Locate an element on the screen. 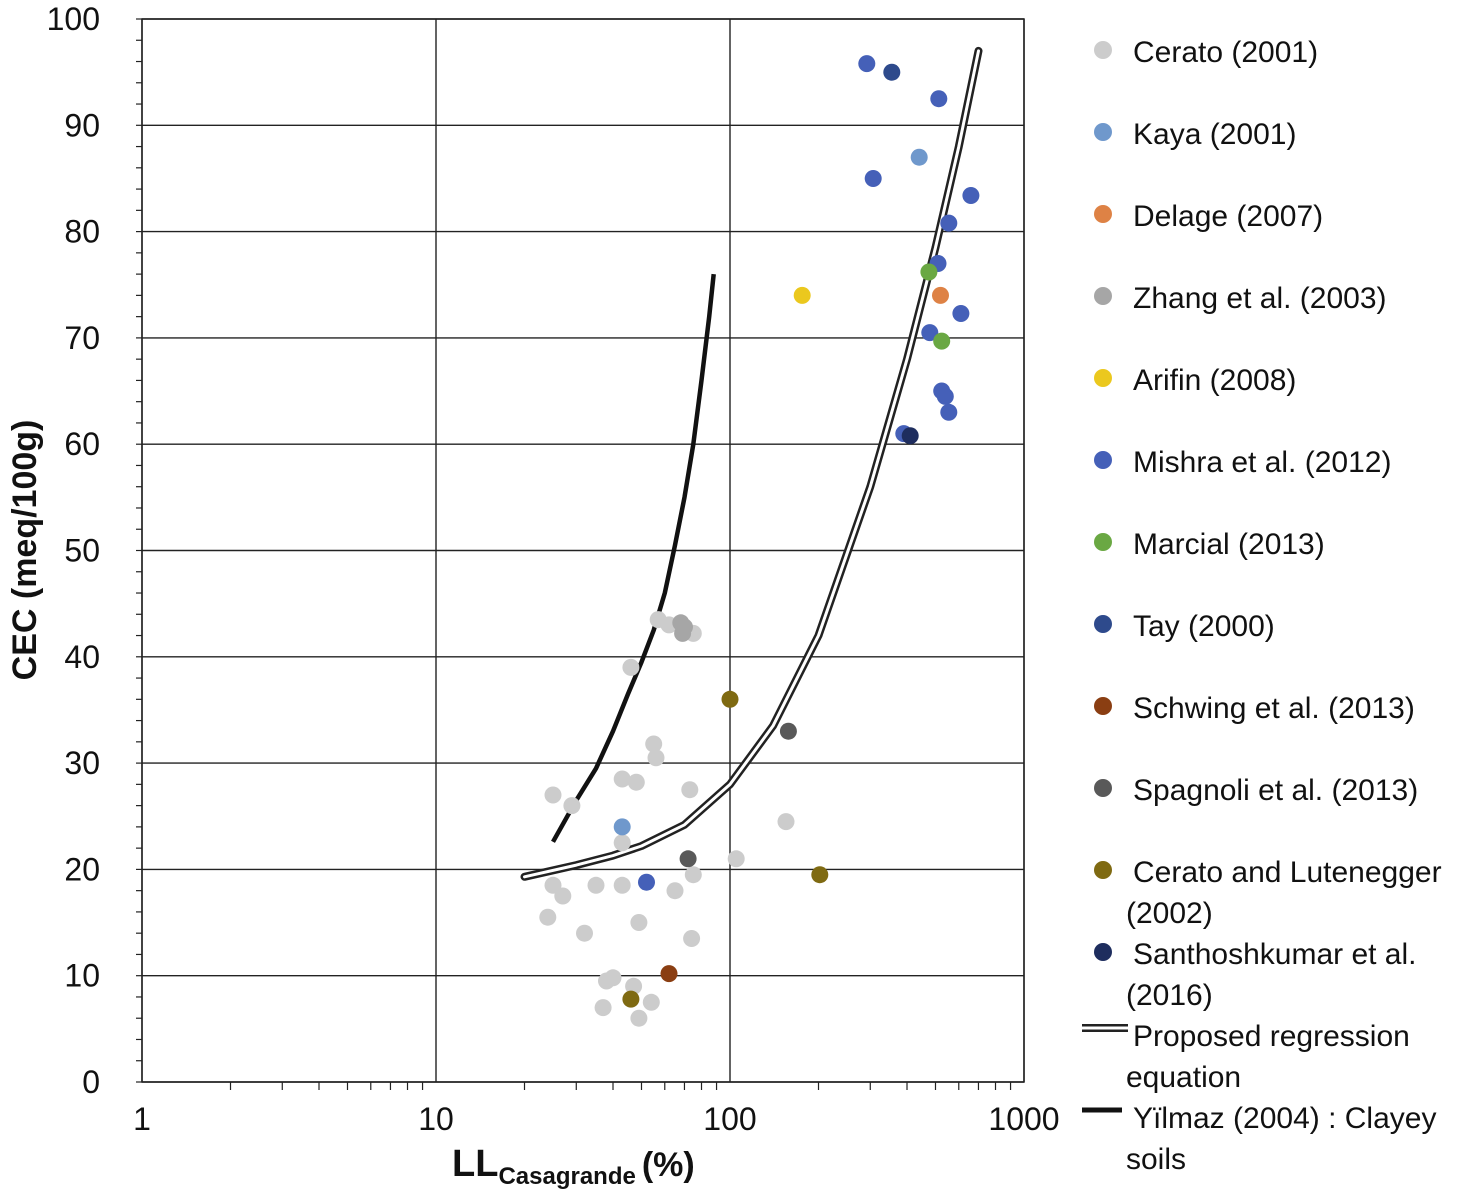  legend-label: Santhoshkumar et al. is located at coordinates (1275, 954).